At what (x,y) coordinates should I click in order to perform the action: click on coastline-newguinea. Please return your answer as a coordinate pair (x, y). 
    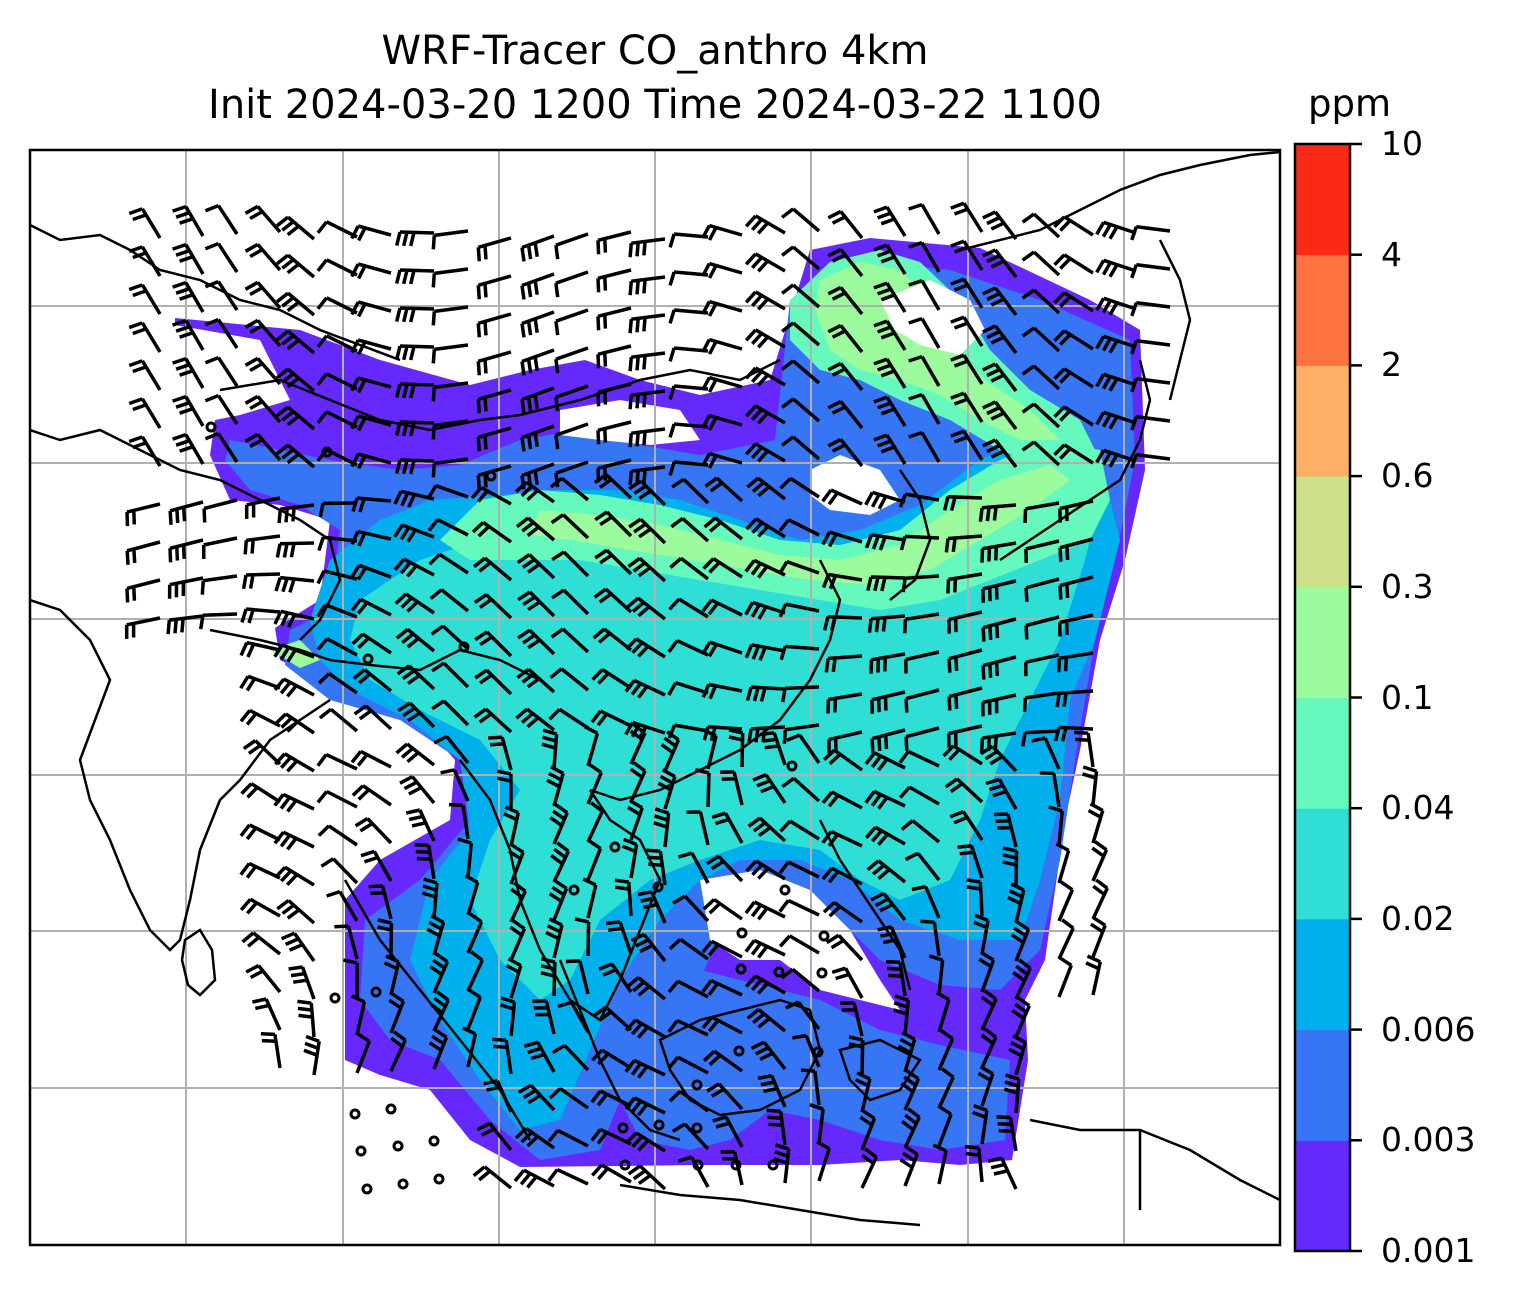
    Looking at the image, I should click on (1154, 1160).